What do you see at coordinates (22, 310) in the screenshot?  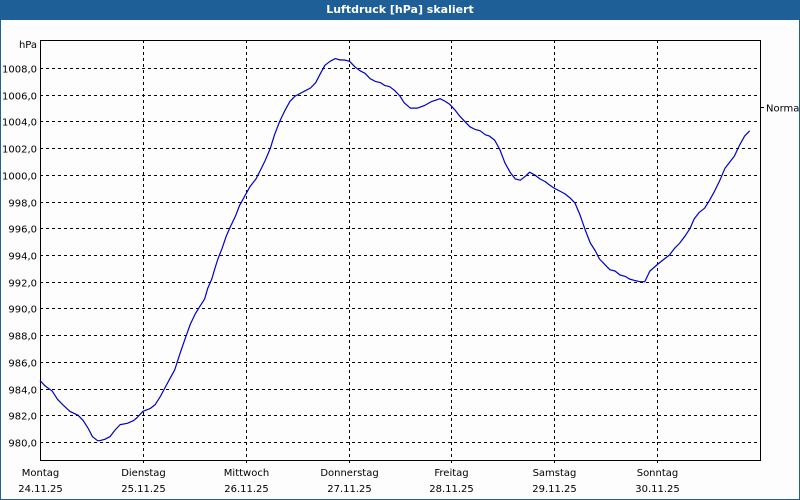 I see `y-tick-label: 990,0` at bounding box center [22, 310].